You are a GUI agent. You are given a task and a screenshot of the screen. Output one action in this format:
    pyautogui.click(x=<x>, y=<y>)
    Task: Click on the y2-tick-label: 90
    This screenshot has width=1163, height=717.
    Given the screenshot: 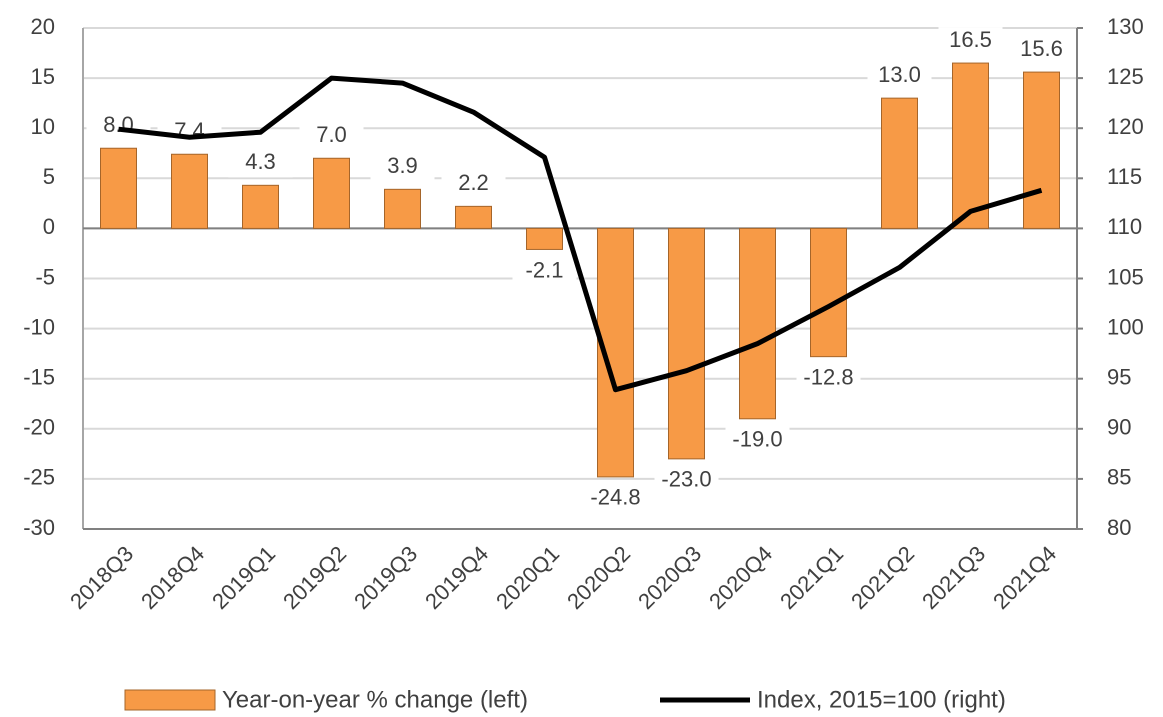 What is the action you would take?
    pyautogui.click(x=1119, y=427)
    